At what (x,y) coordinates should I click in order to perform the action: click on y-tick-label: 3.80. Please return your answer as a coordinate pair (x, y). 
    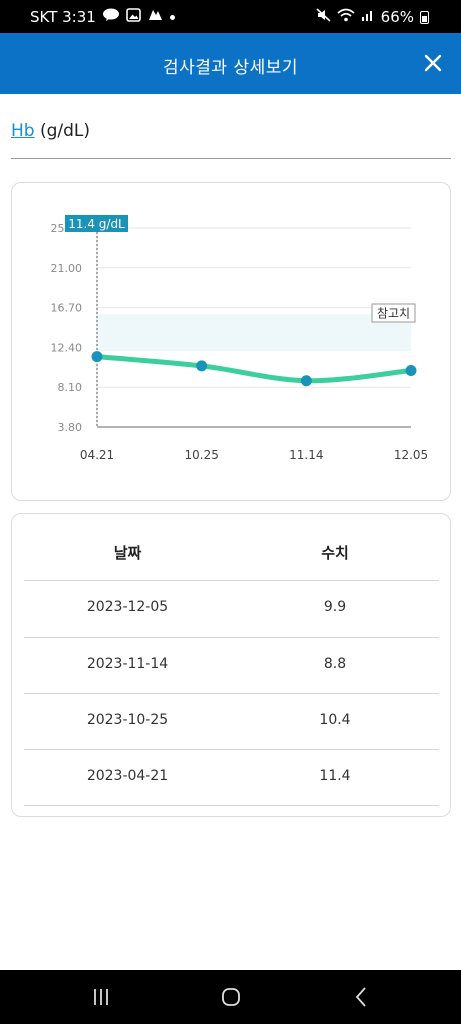
    Looking at the image, I should click on (70, 427).